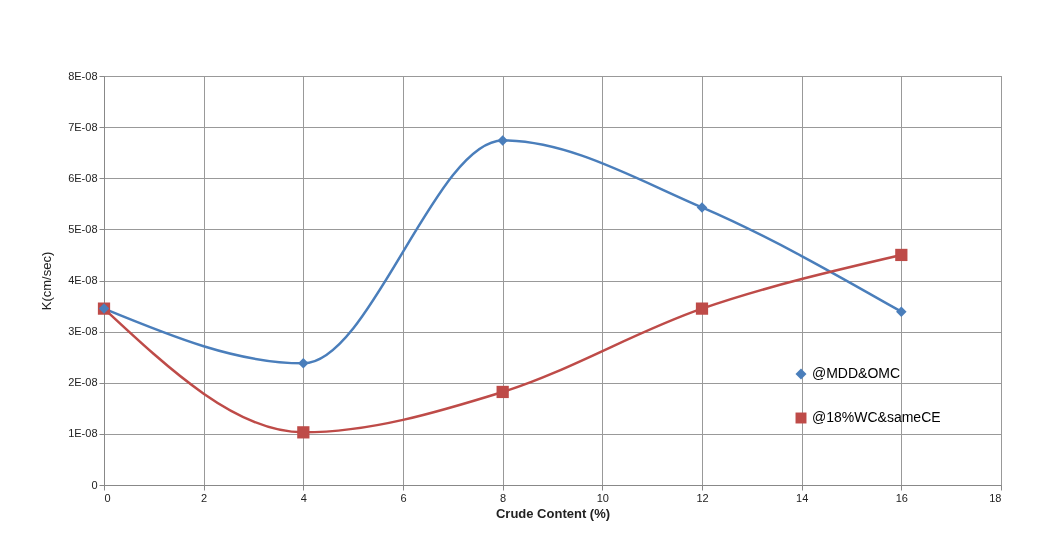  What do you see at coordinates (83, 75) in the screenshot?
I see `y-tick-label: 8E-08` at bounding box center [83, 75].